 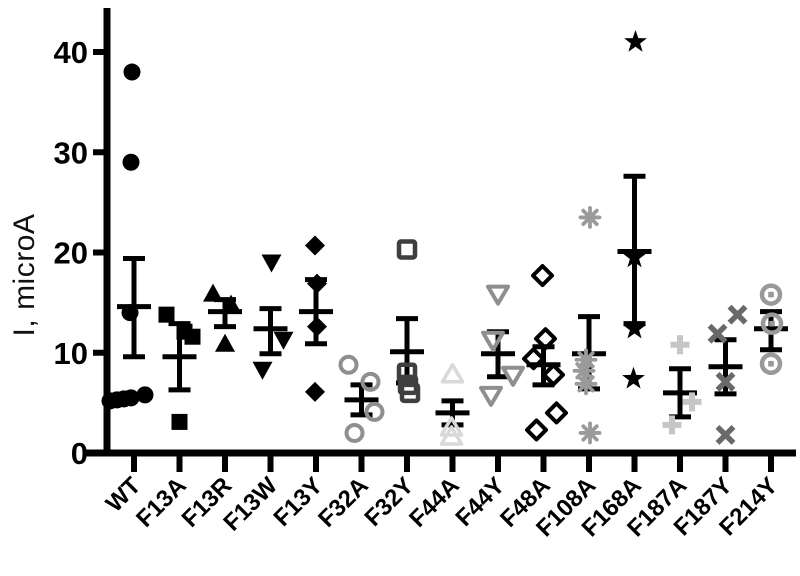 What do you see at coordinates (71, 52) in the screenshot?
I see `y-tick-label: 40` at bounding box center [71, 52].